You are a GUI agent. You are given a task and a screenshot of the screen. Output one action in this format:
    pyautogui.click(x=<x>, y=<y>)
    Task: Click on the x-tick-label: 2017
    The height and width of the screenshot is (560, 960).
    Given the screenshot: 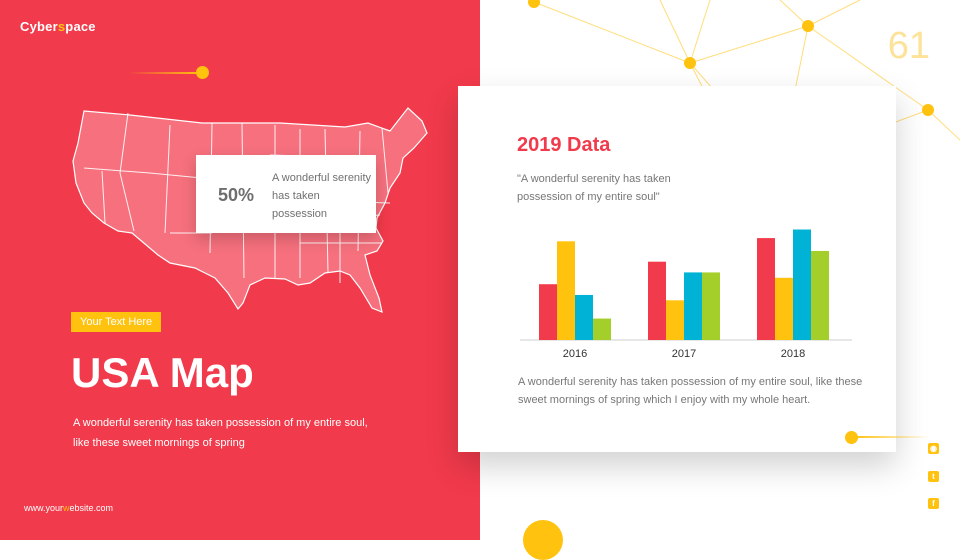 What is the action you would take?
    pyautogui.click(x=684, y=354)
    